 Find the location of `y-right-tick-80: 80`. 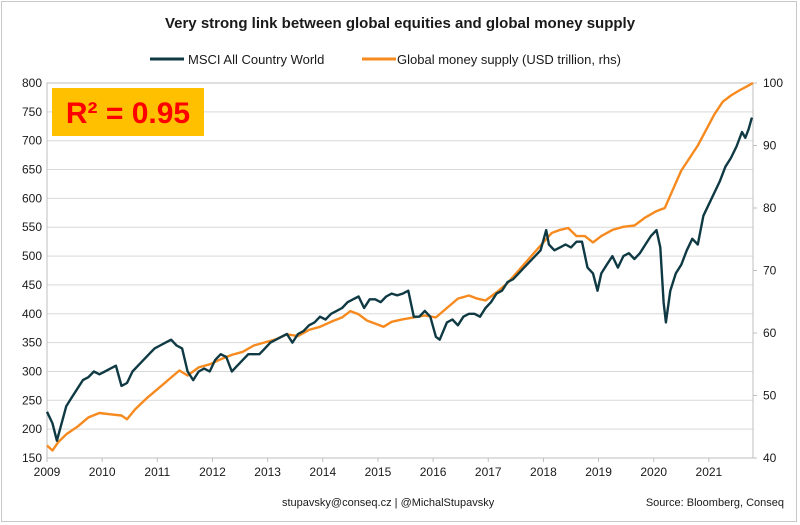

y-right-tick-80: 80 is located at coordinates (770, 208).